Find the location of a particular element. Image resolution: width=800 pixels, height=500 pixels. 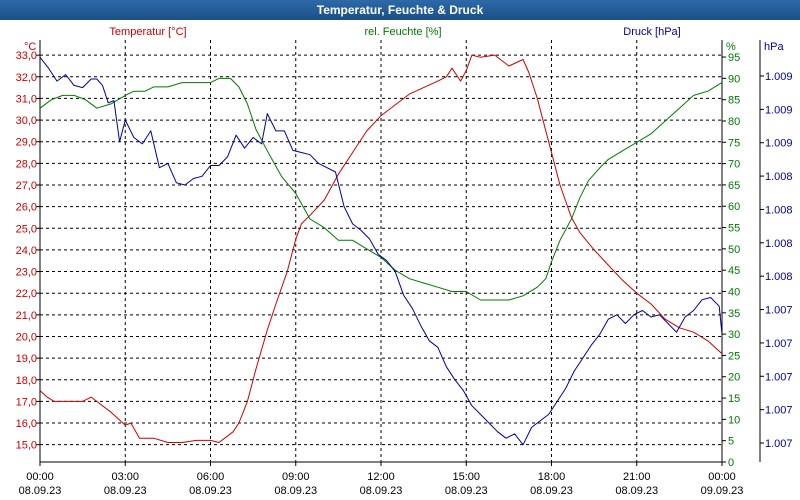

humidity-tick-label: 15 is located at coordinates (734, 399).